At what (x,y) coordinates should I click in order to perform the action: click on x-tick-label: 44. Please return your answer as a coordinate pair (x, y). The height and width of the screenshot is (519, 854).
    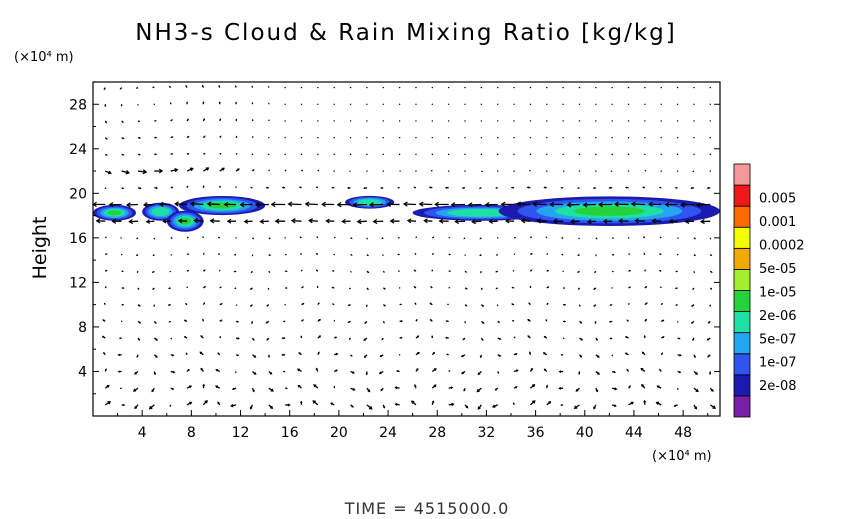
    Looking at the image, I should click on (634, 433).